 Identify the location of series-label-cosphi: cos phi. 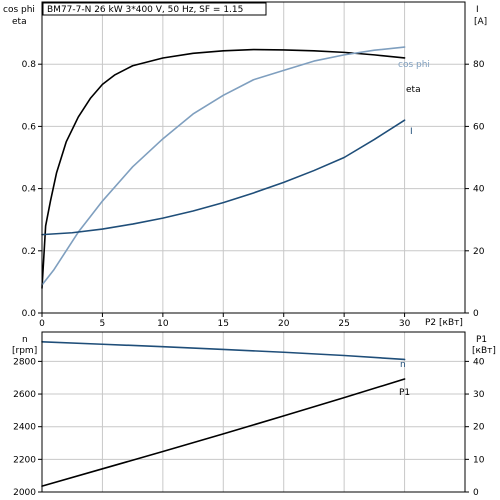
(414, 65).